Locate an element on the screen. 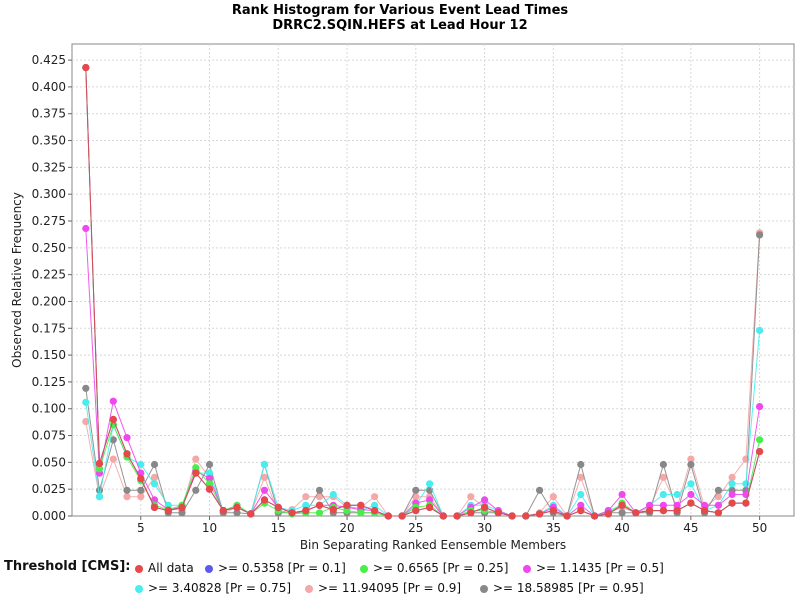 This screenshot has width=800, height=600. legend-item: >= 11.94095 [Pr = 0.9] is located at coordinates (382, 588).